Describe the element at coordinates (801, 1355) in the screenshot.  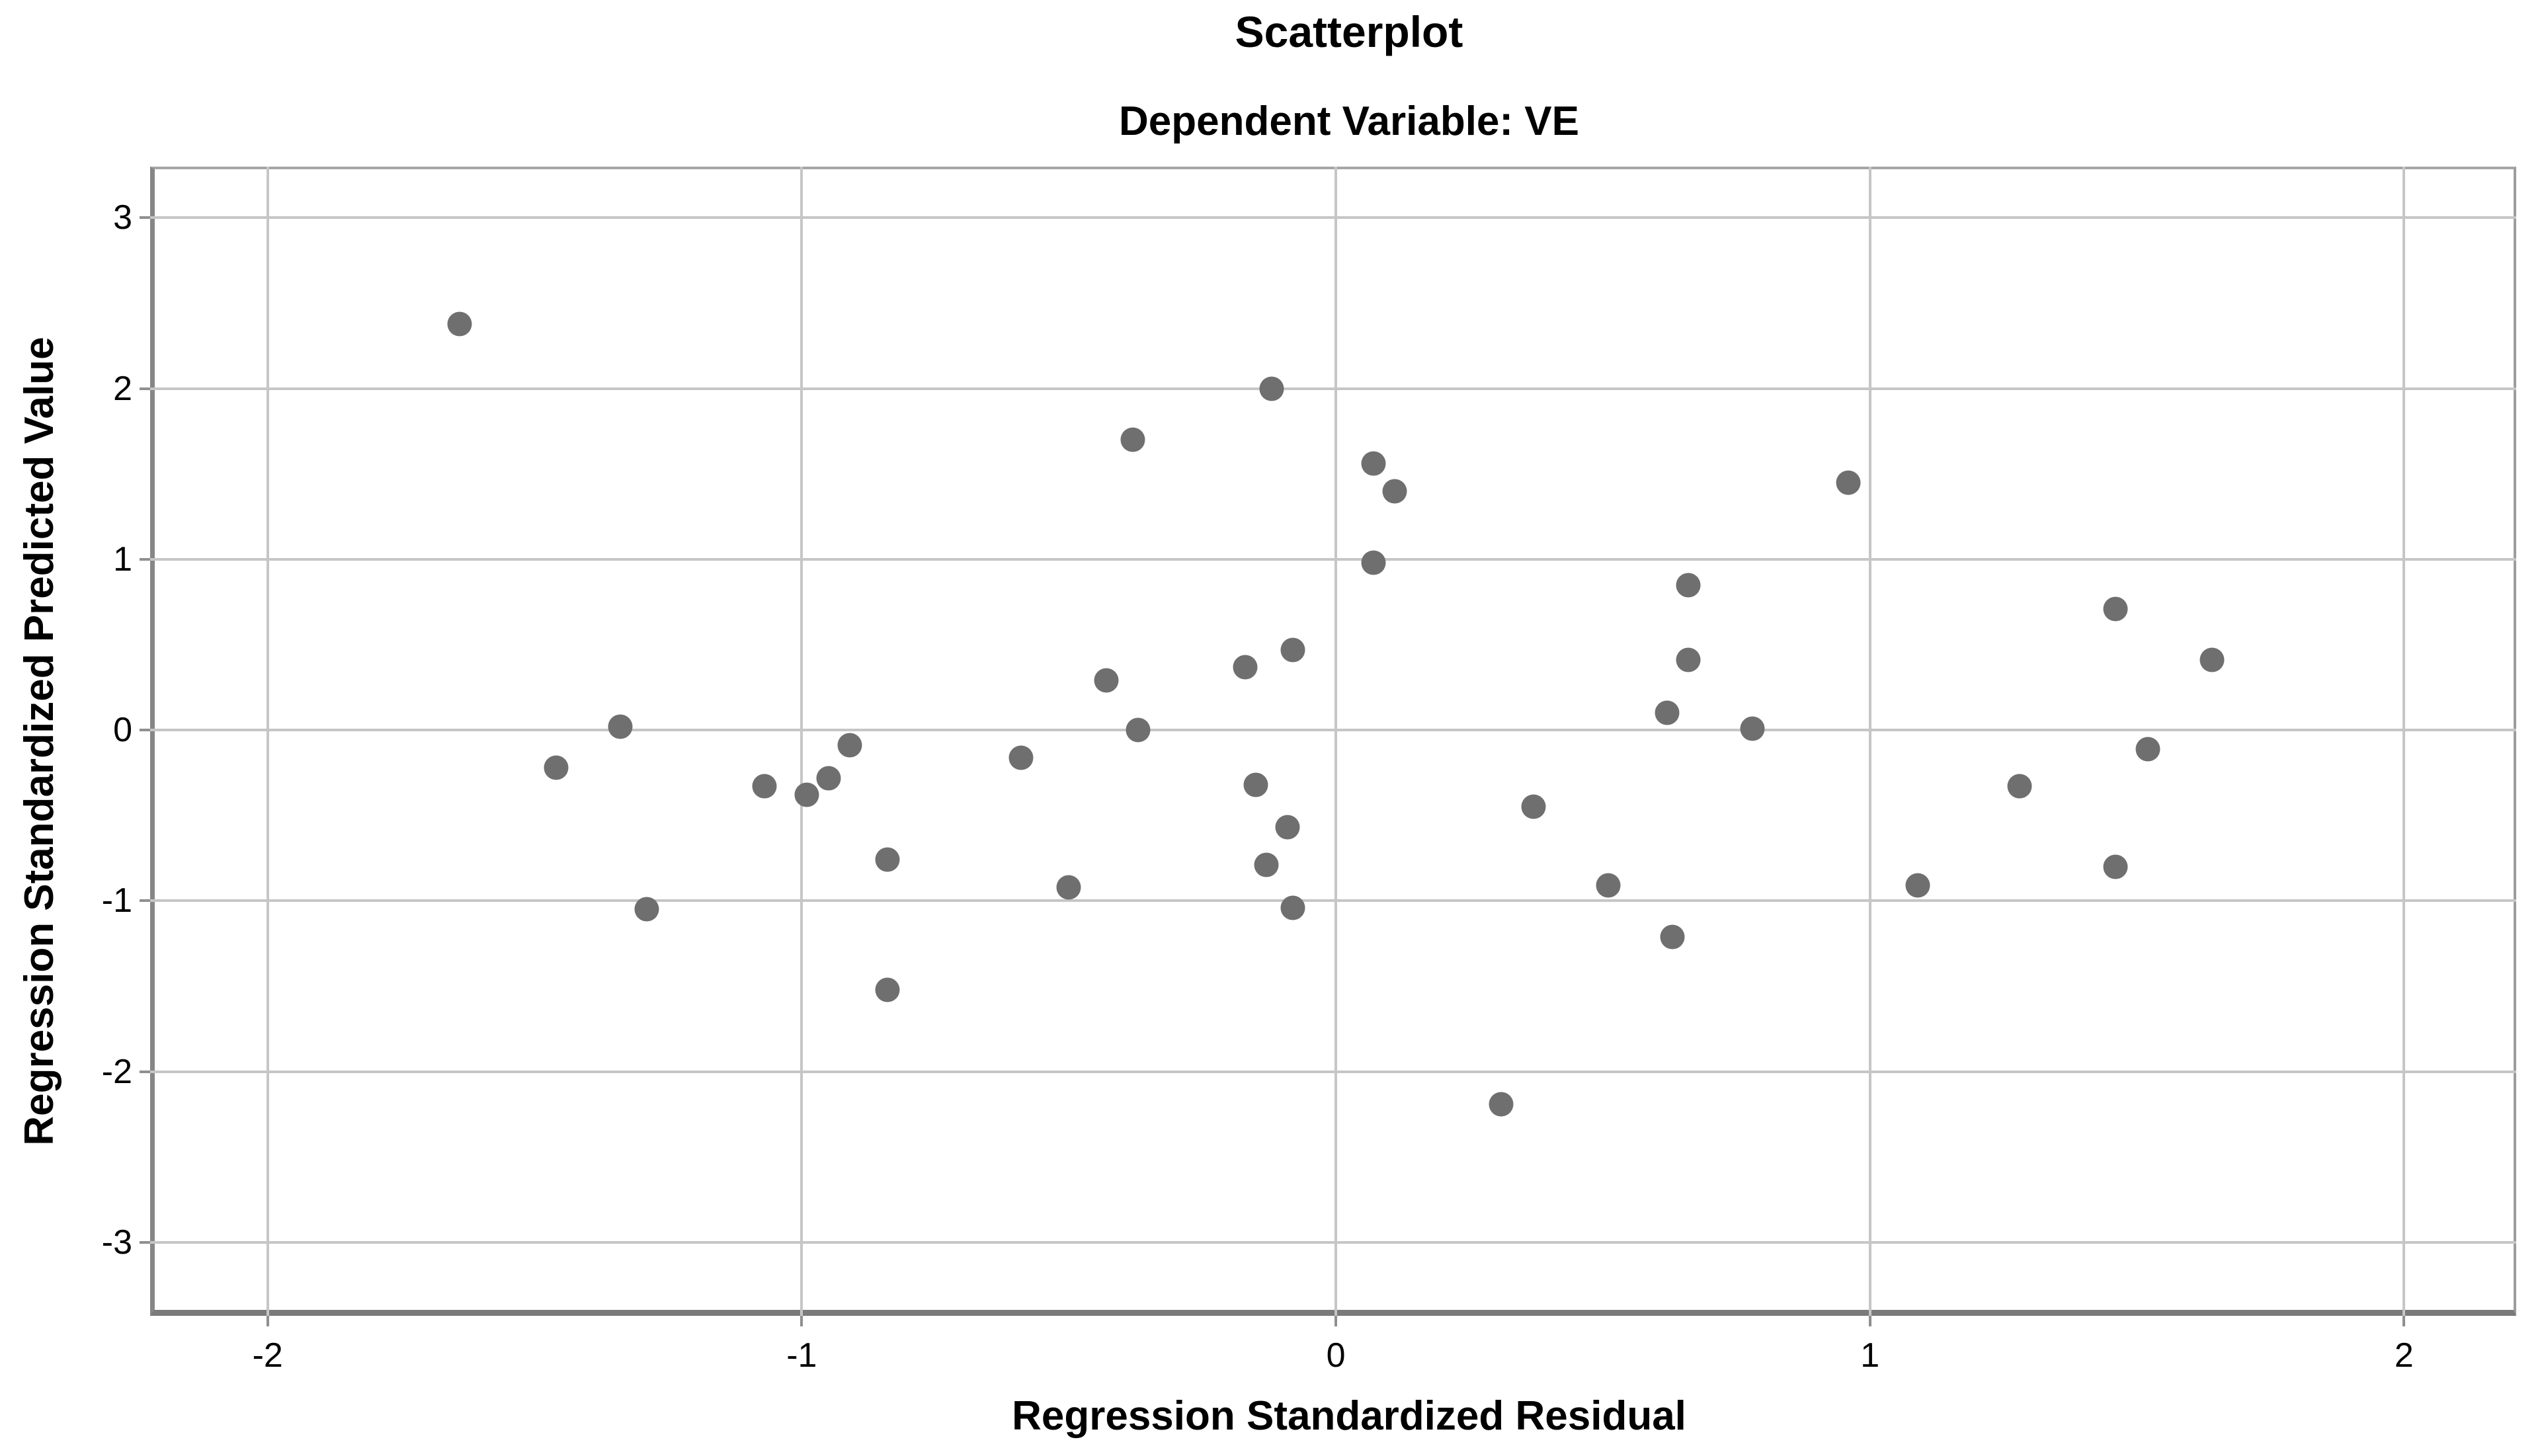
I see `x-tick-label: -1` at that location.